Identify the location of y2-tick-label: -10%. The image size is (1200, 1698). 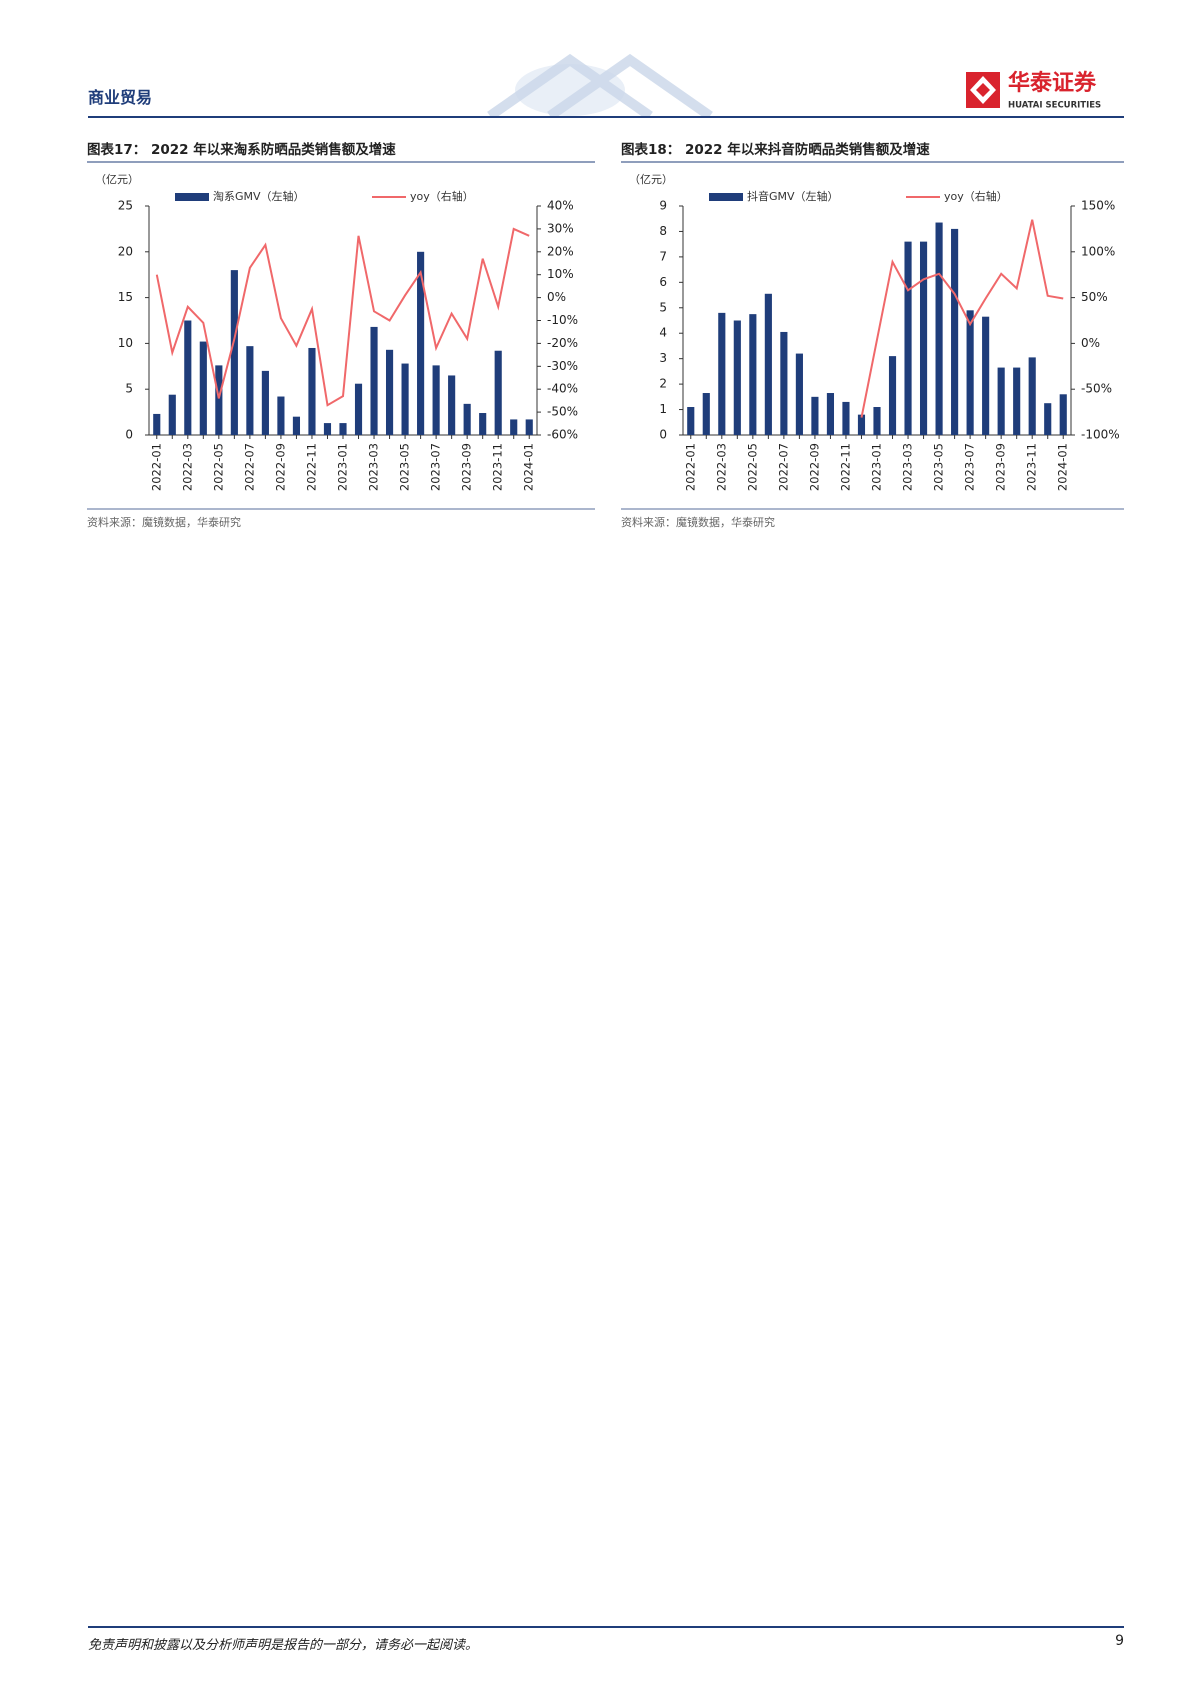
(562, 320).